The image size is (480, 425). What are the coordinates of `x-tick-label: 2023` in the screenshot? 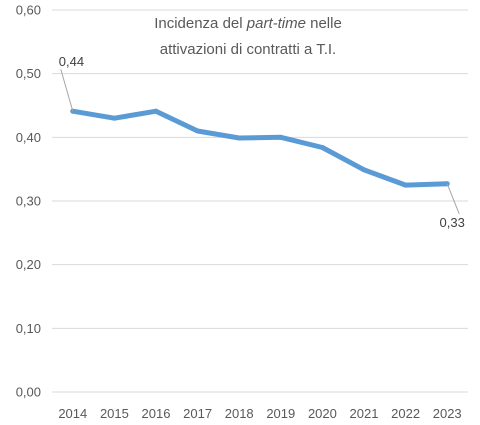 It's located at (447, 413).